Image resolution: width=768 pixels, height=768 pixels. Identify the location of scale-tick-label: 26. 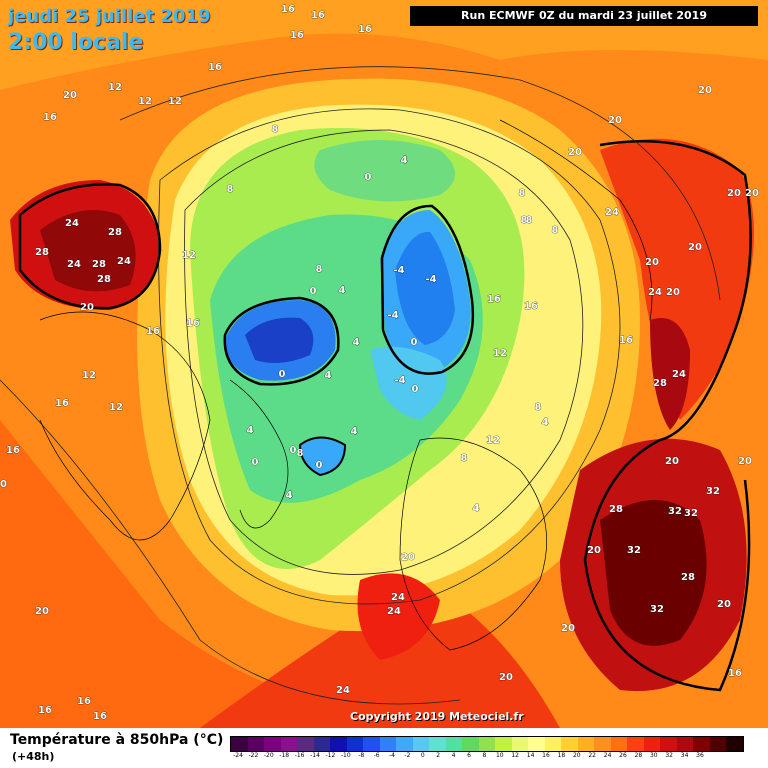
(623, 755).